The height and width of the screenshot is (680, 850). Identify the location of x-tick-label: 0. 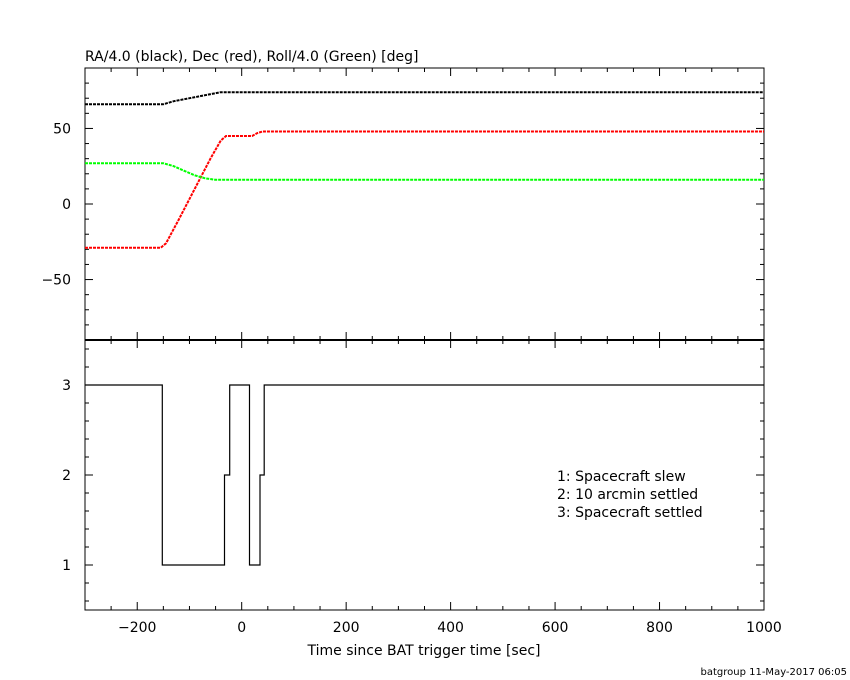
(241, 628).